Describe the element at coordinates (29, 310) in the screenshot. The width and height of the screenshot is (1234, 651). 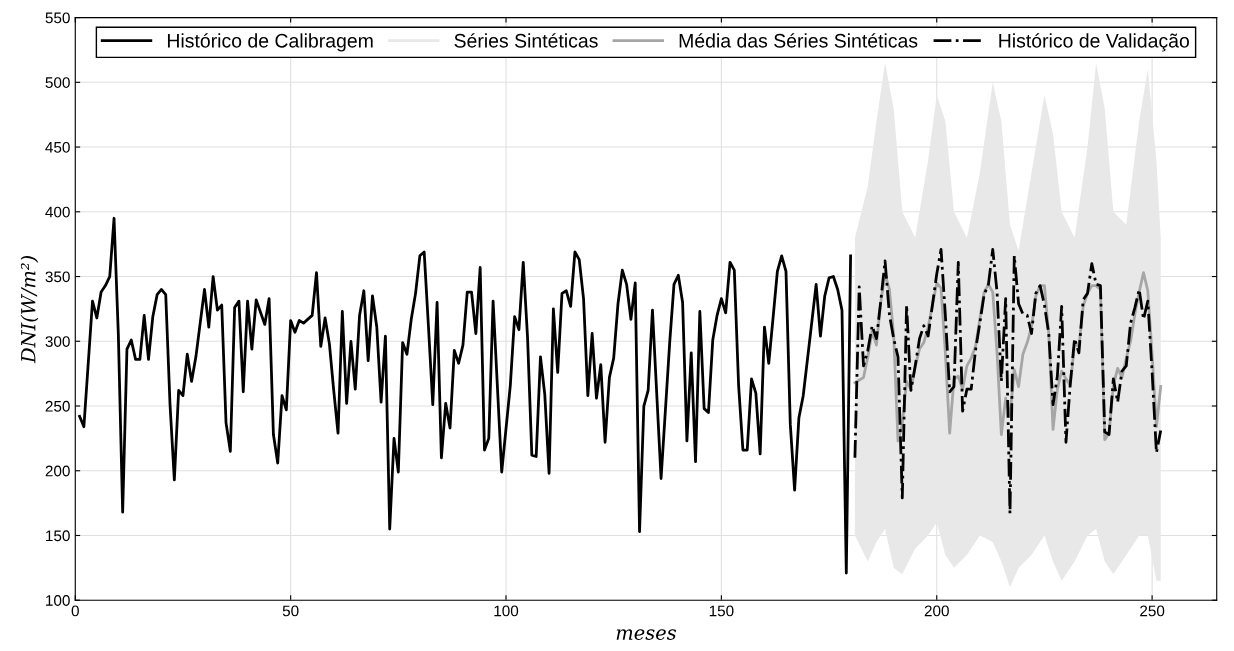
I see `y-axis-title: DNI(W/m²)` at that location.